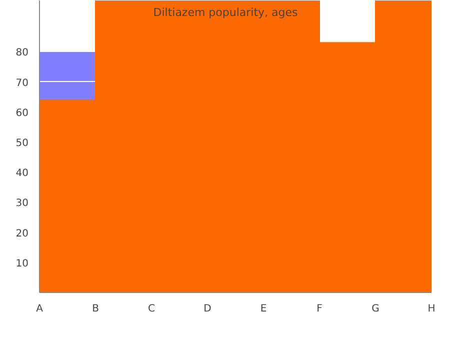 The height and width of the screenshot is (350, 450). I want to click on y-tick-label: 20, so click(22, 234).